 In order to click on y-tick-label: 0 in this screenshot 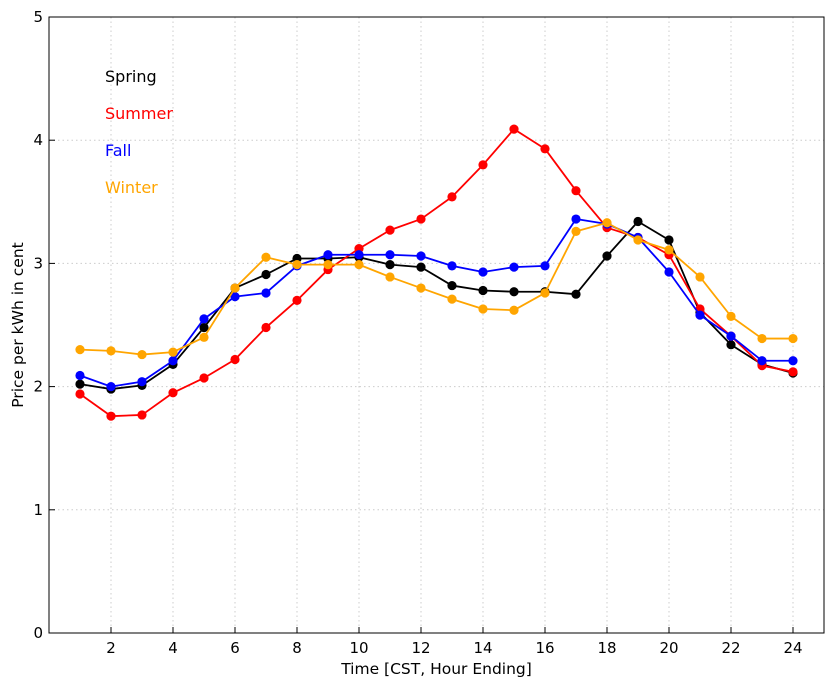, I will do `click(38, 633)`.